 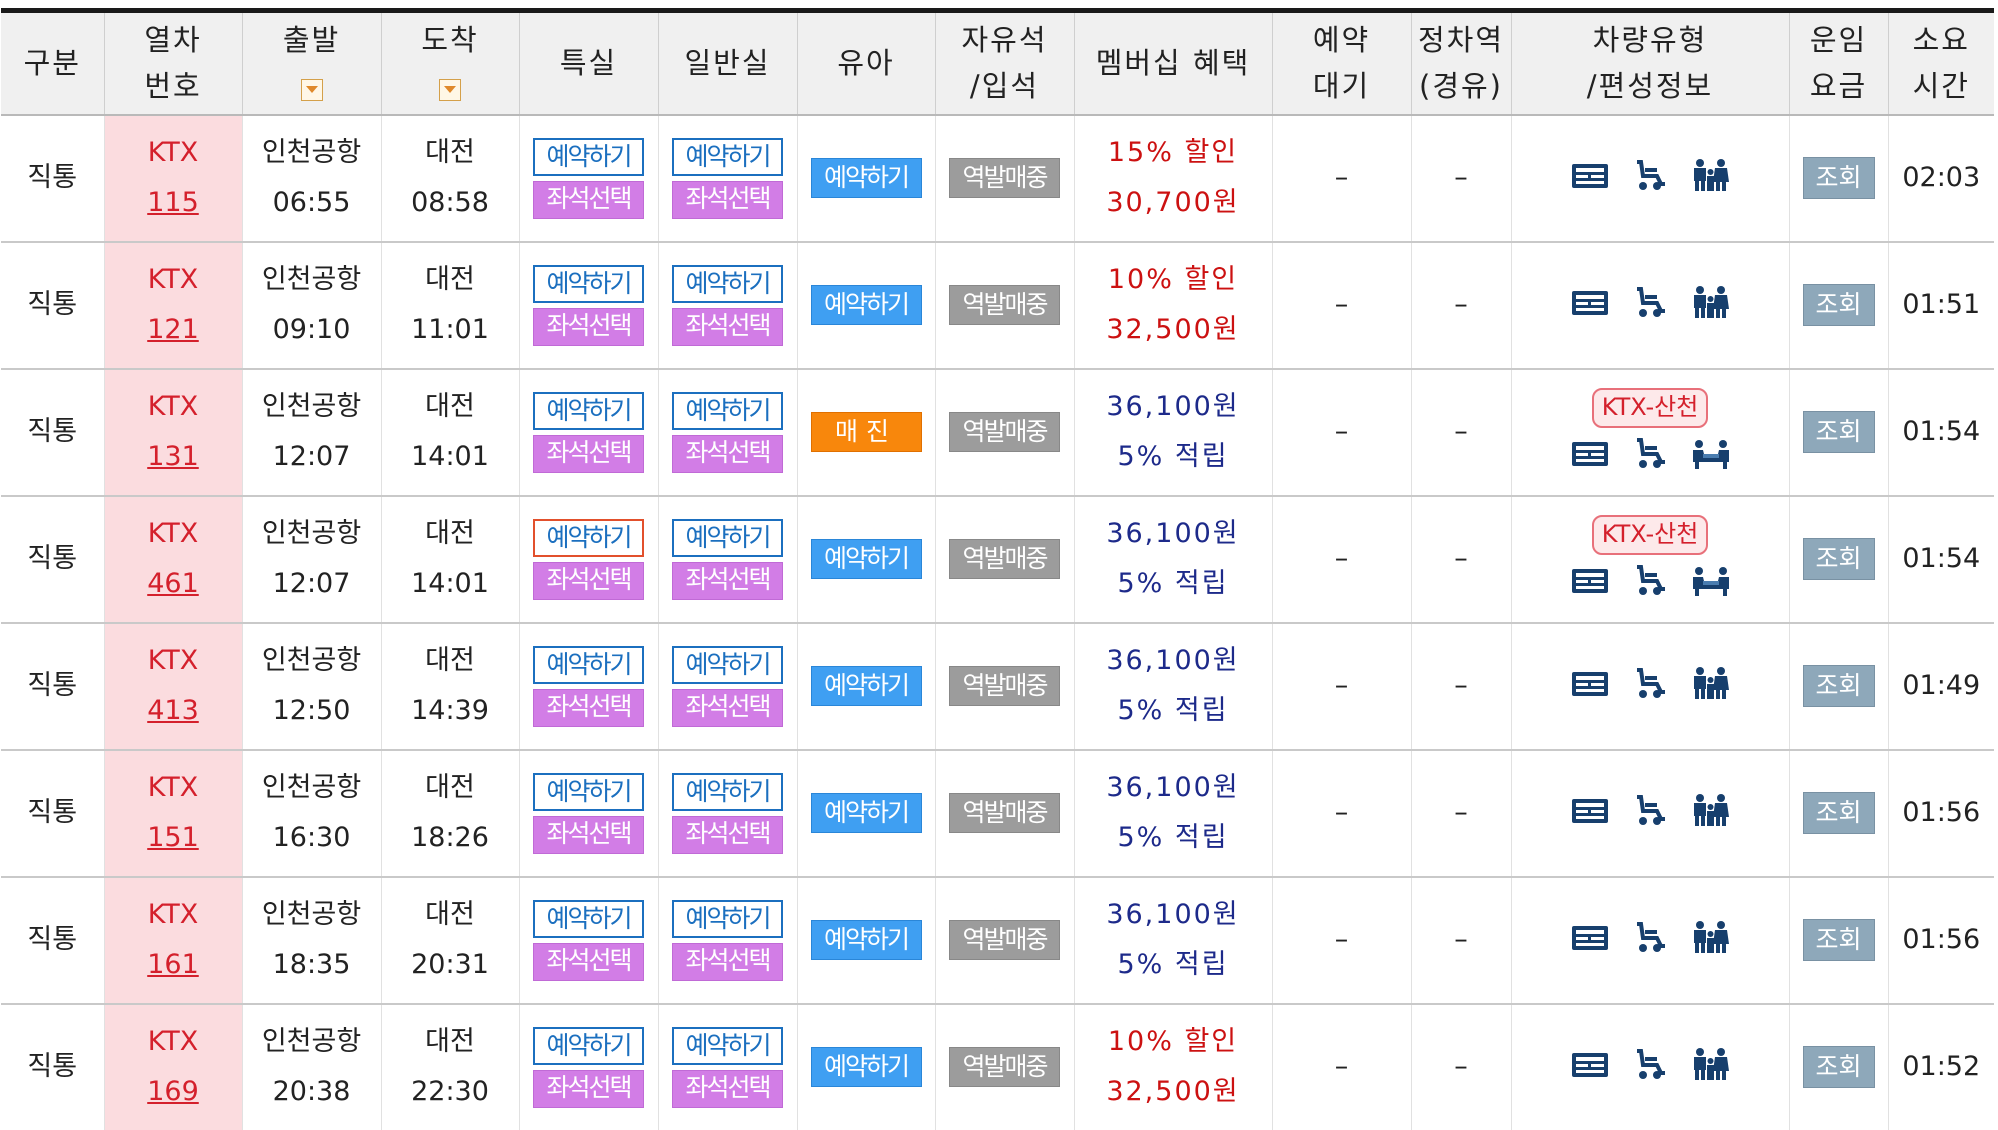 What do you see at coordinates (1173, 432) in the screenshot?
I see `membership-cell: 36,100원 5% 적립` at bounding box center [1173, 432].